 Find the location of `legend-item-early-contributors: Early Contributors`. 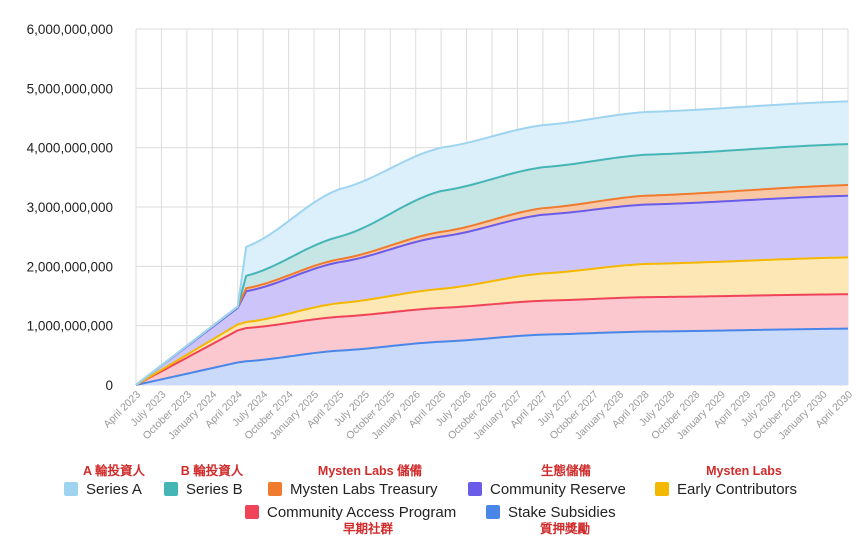

legend-item-early-contributors: Early Contributors is located at coordinates (726, 489).